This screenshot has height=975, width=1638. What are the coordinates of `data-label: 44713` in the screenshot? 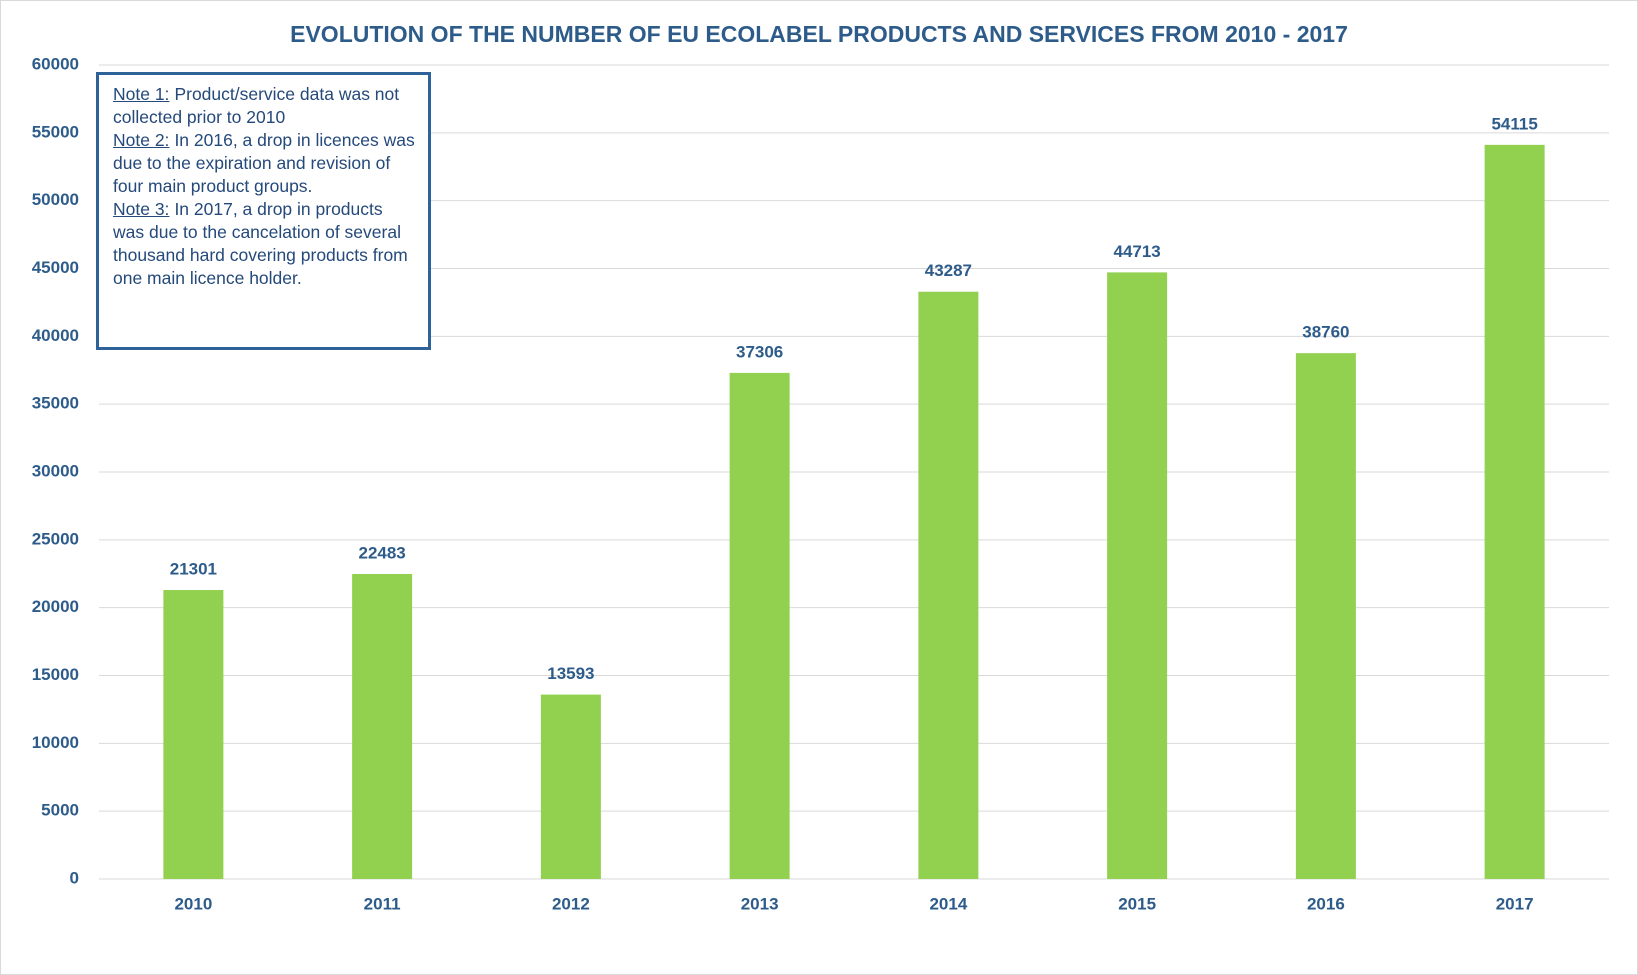 It's located at (1136, 251).